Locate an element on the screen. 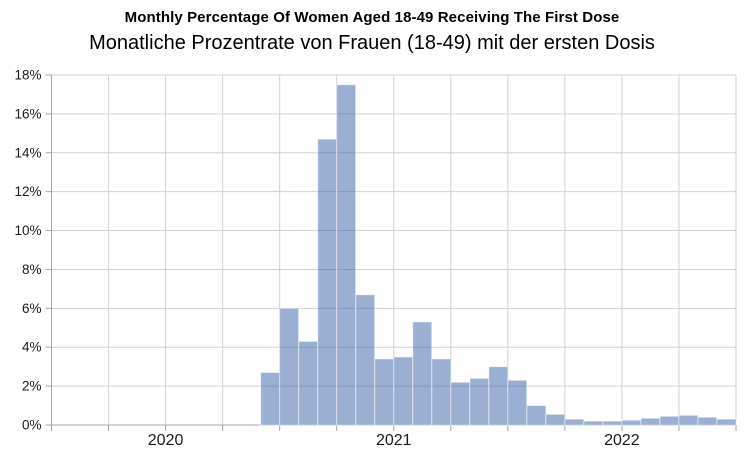 The width and height of the screenshot is (750, 458). bar-dec-2022 is located at coordinates (726, 422).